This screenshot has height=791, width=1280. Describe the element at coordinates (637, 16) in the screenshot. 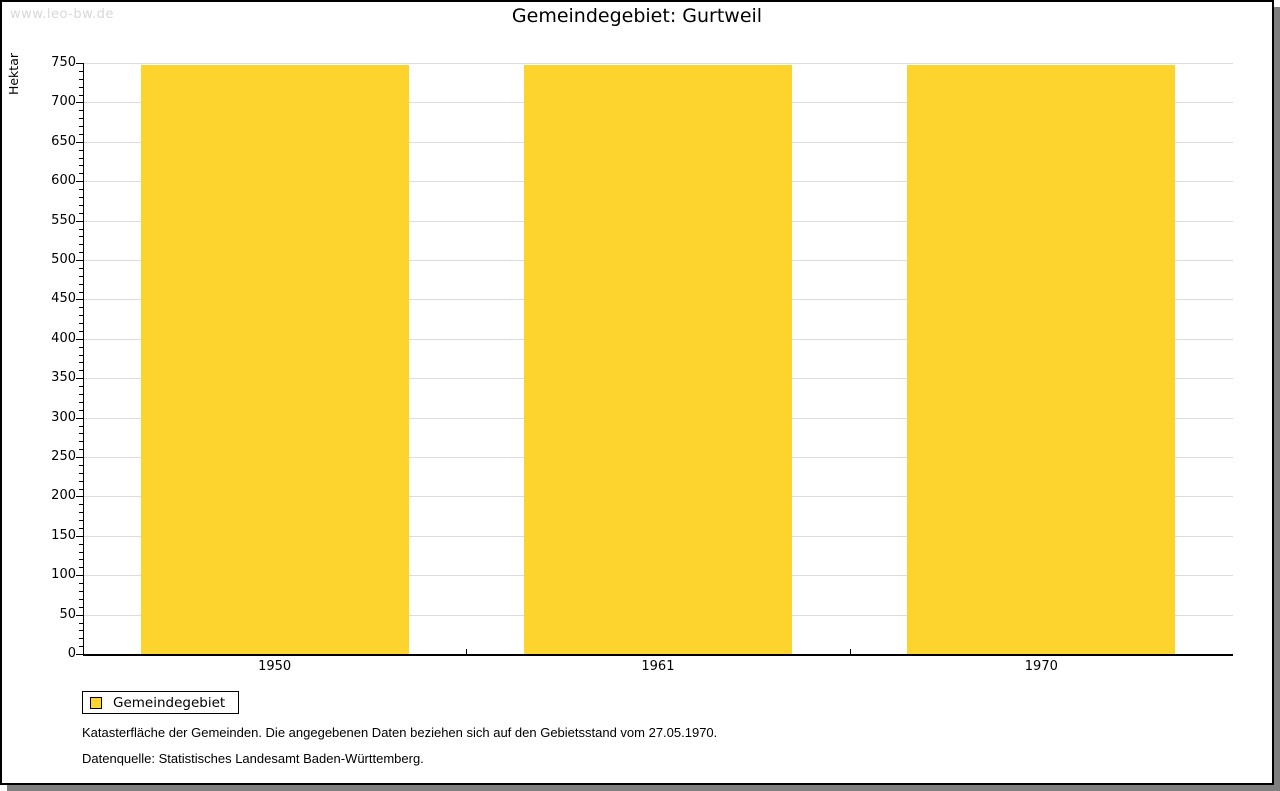

I see `chart-title: Gemeindegebiet: Gurtweil` at that location.